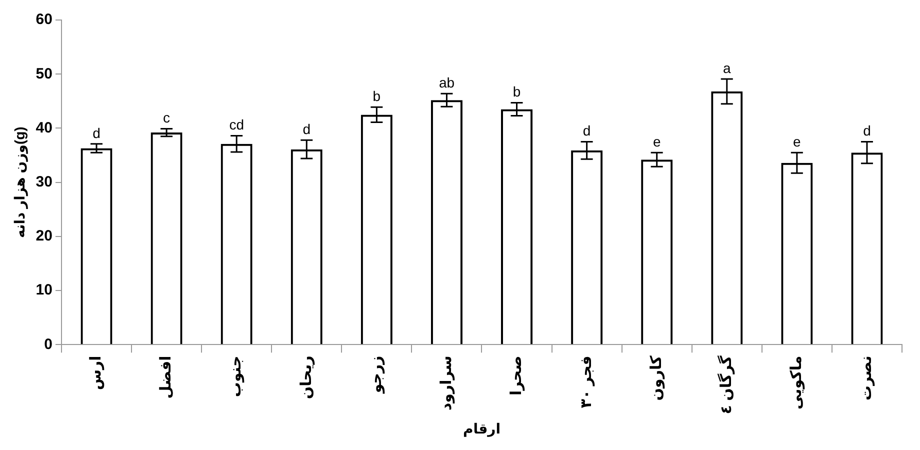 The height and width of the screenshot is (450, 920). What do you see at coordinates (166, 118) in the screenshot?
I see `data-label: c` at bounding box center [166, 118].